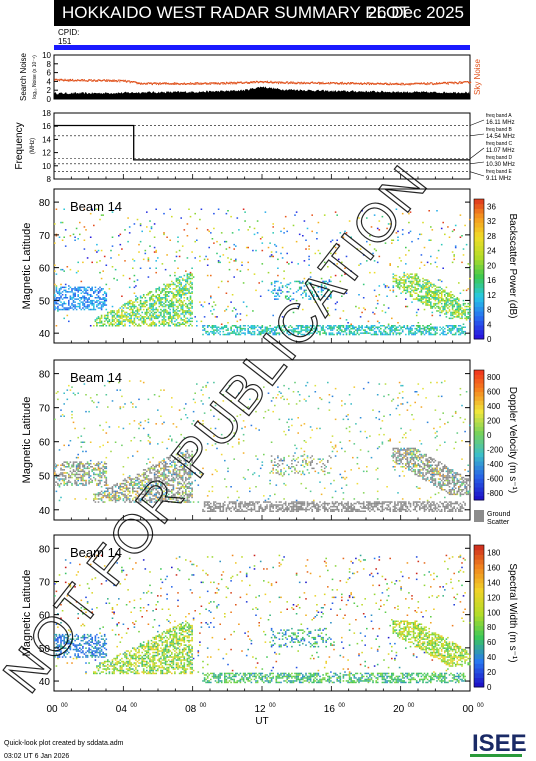  What do you see at coordinates (491, 295) in the screenshot?
I see `power-colorbar-tick: 12` at bounding box center [491, 295].